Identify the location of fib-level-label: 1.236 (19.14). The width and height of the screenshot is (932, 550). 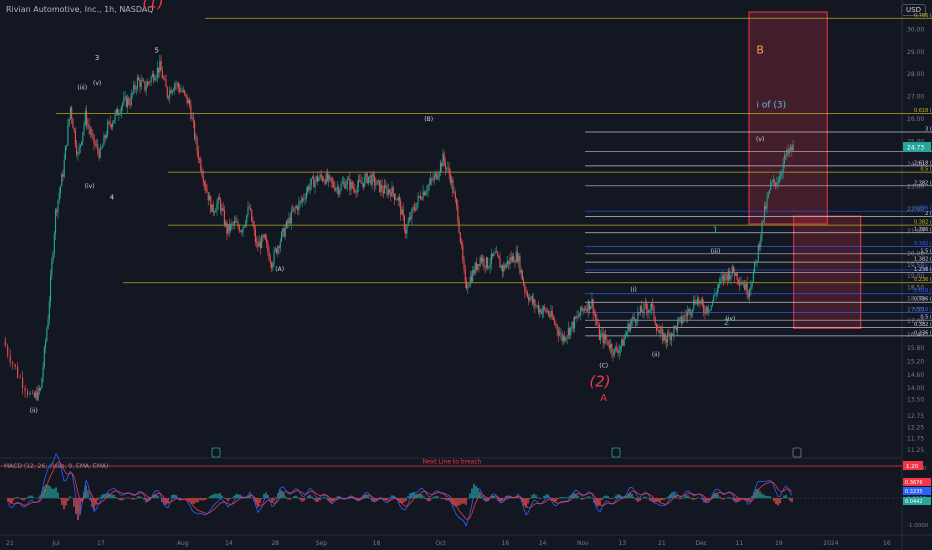
(923, 270).